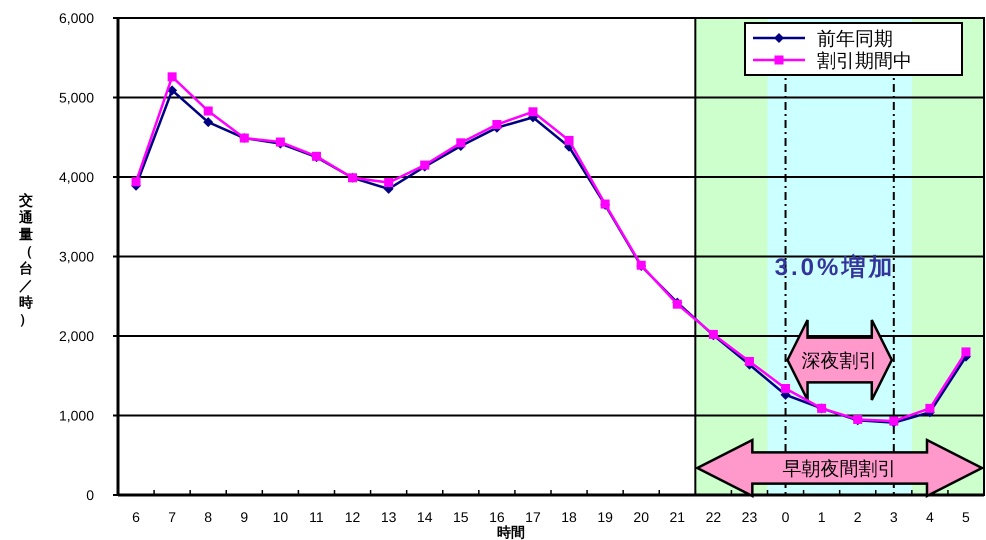 The height and width of the screenshot is (540, 986). I want to click on y-tick-label: 4,000, so click(76, 177).